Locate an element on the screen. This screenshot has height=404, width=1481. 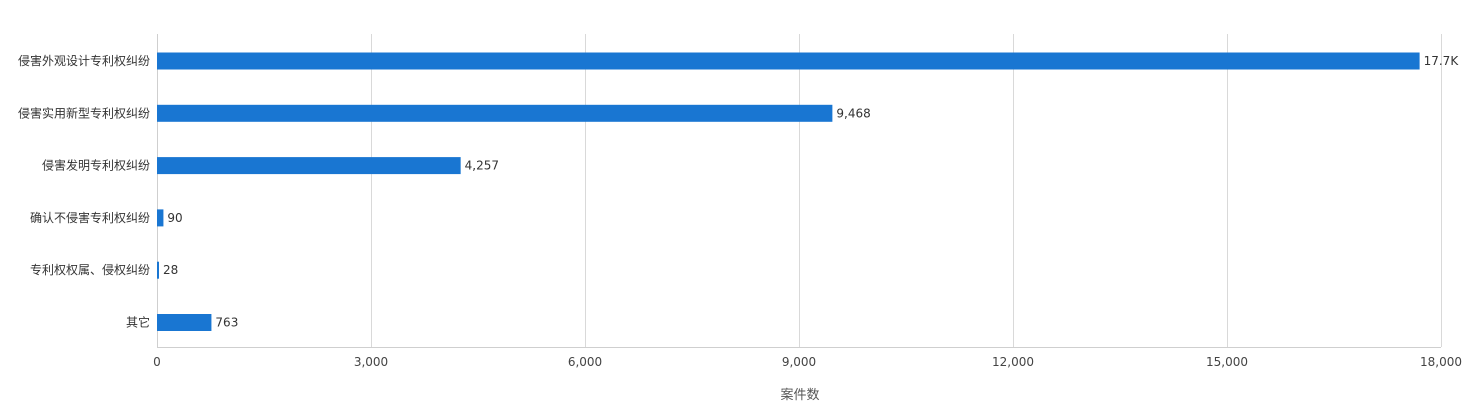
bar-value-label: 4,257 is located at coordinates (482, 166).